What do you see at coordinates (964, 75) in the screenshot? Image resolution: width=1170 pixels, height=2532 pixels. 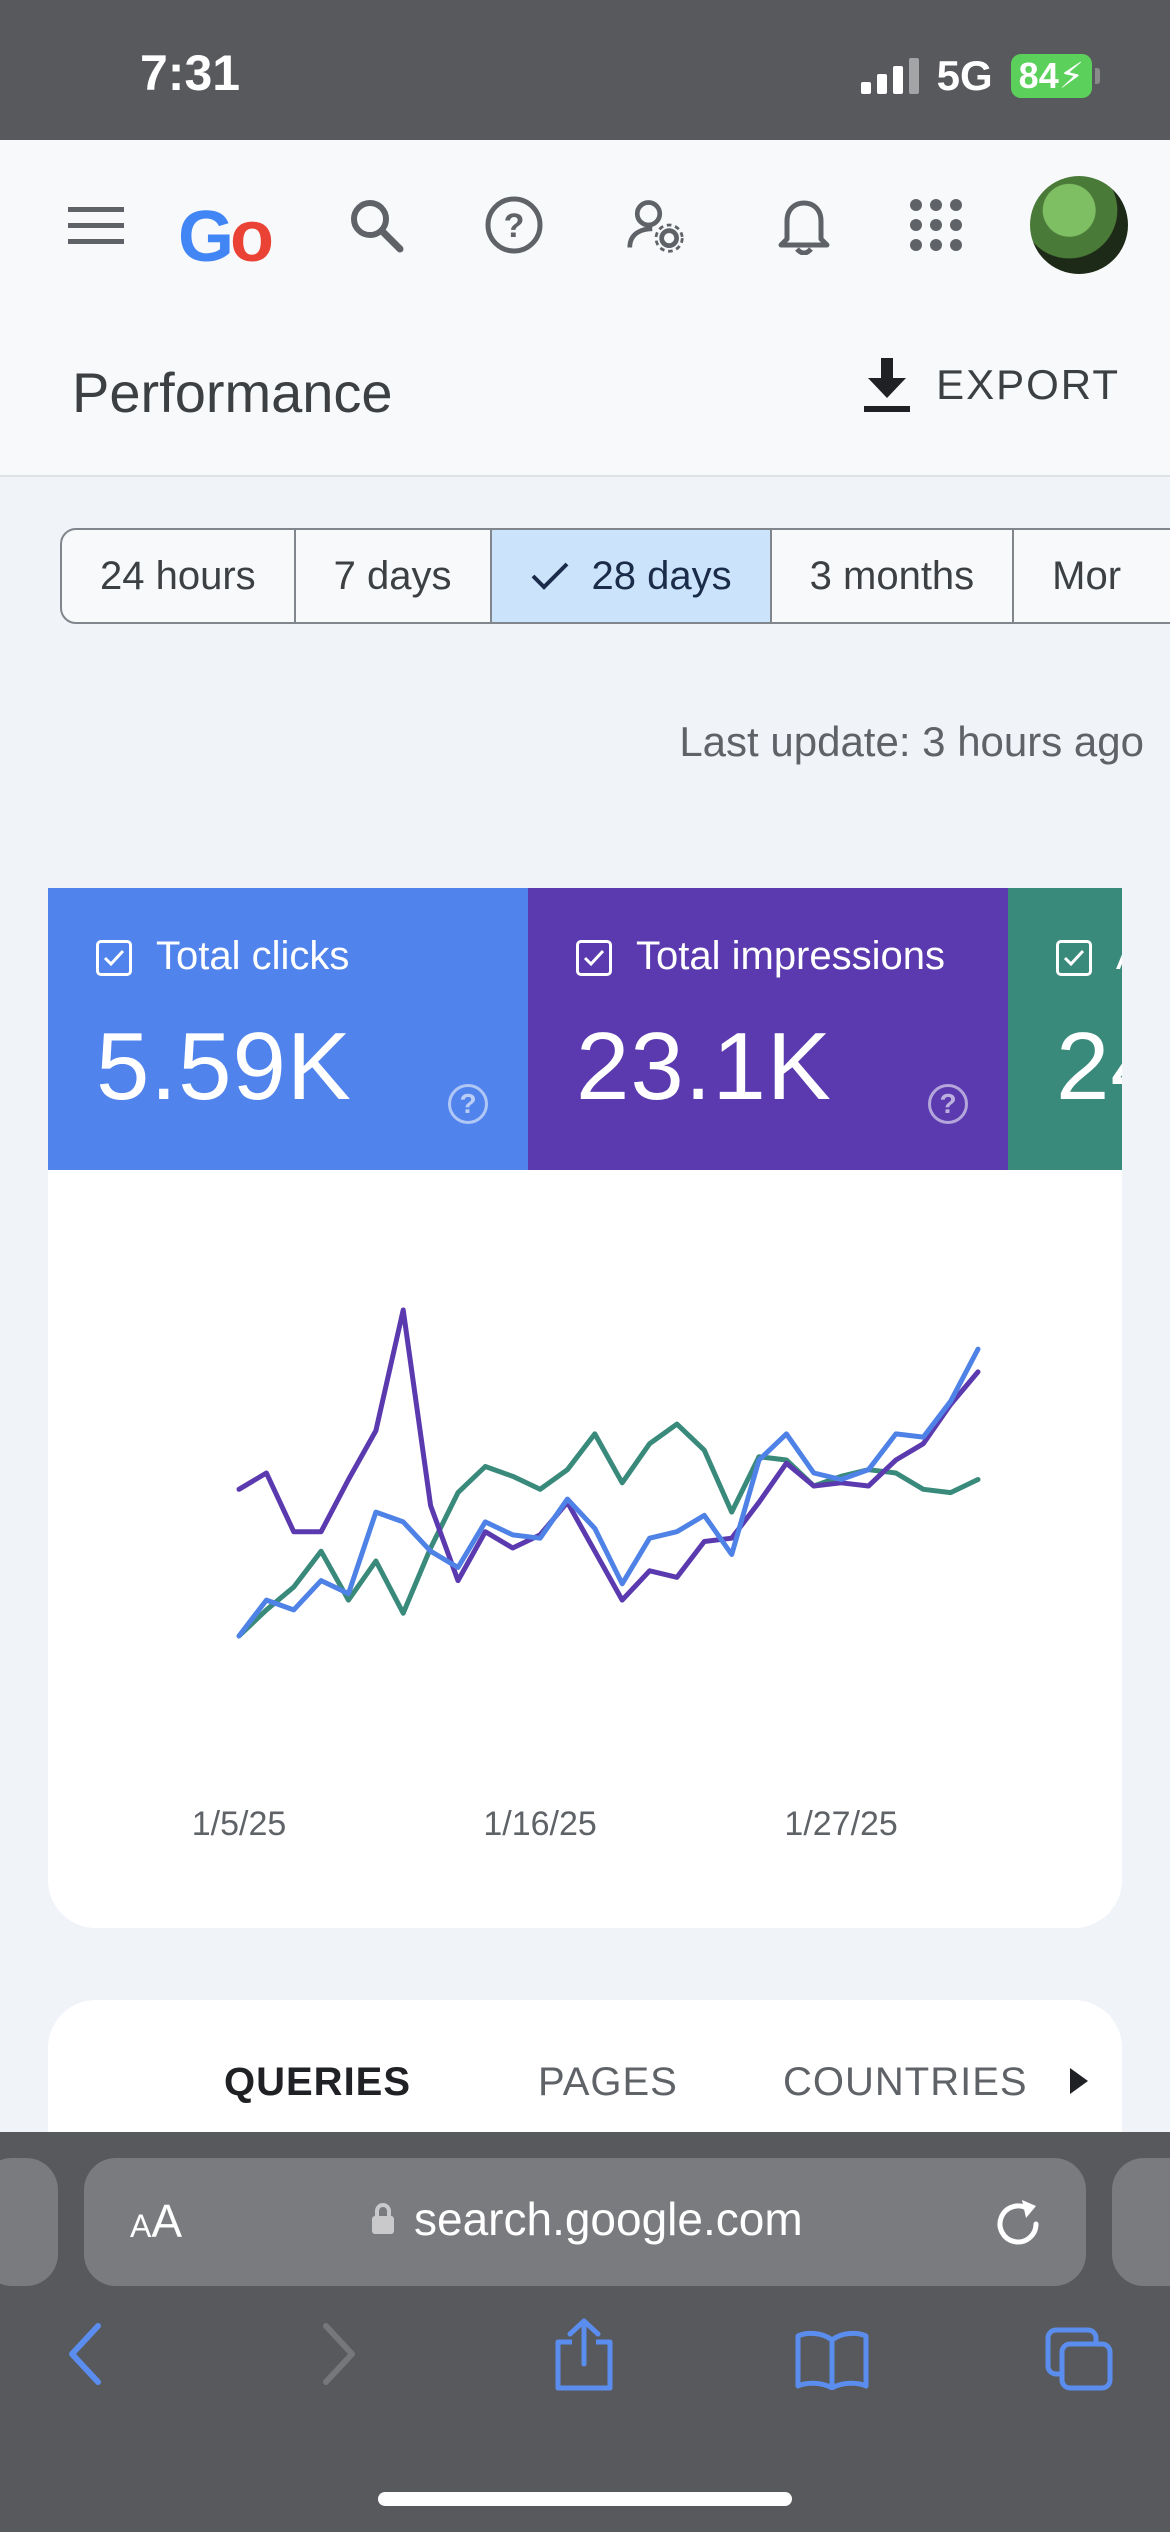 I see `network-type: 5G` at bounding box center [964, 75].